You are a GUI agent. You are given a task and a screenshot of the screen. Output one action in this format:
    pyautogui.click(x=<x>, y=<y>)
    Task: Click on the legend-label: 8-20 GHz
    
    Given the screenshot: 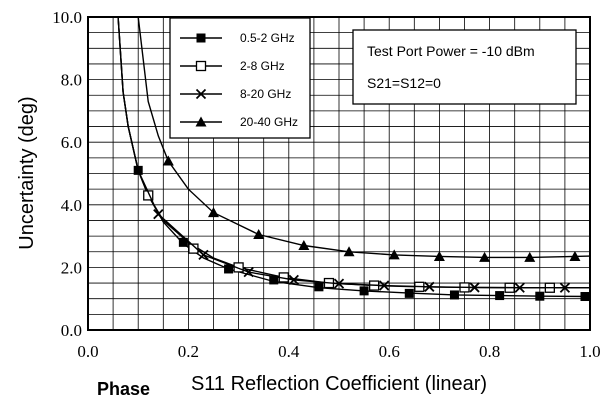 What is the action you would take?
    pyautogui.click(x=265, y=94)
    